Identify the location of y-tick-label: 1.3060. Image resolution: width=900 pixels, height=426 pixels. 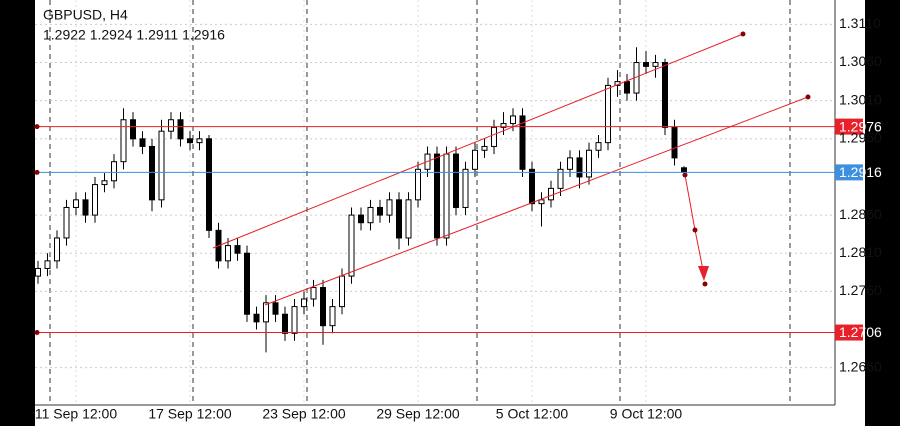
(860, 61).